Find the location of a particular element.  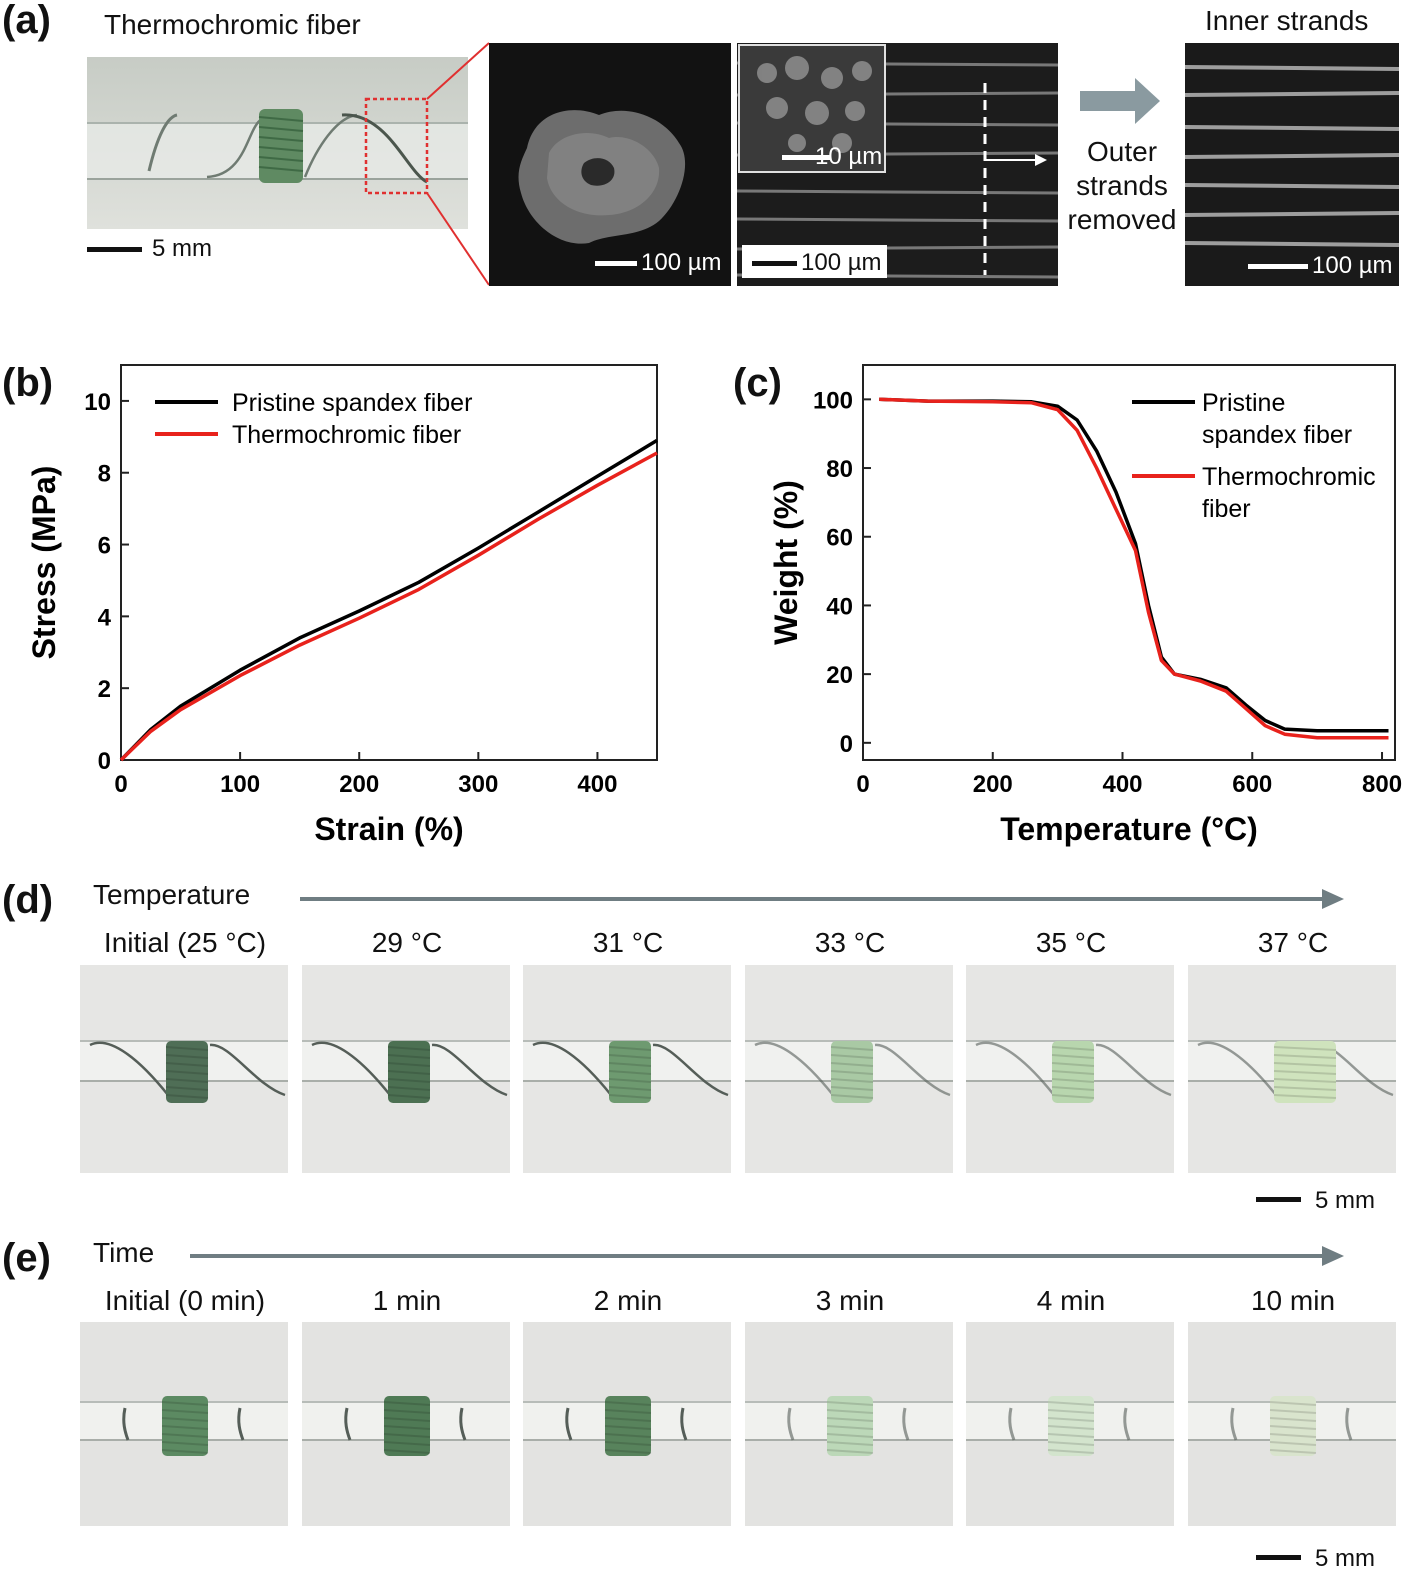

e-caption-1: 1 min is located at coordinates (407, 1300).